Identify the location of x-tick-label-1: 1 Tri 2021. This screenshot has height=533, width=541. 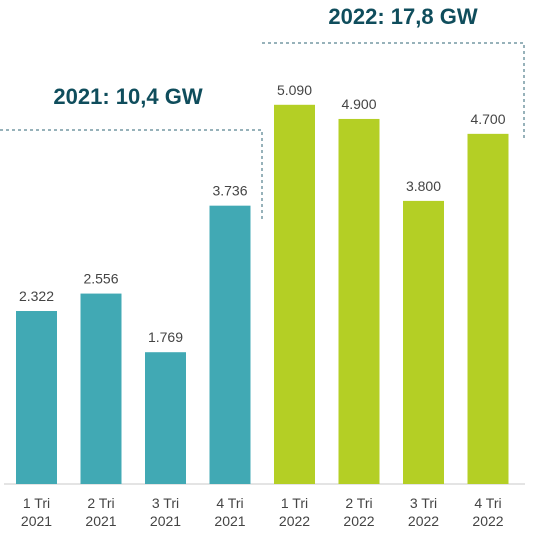
(36, 512).